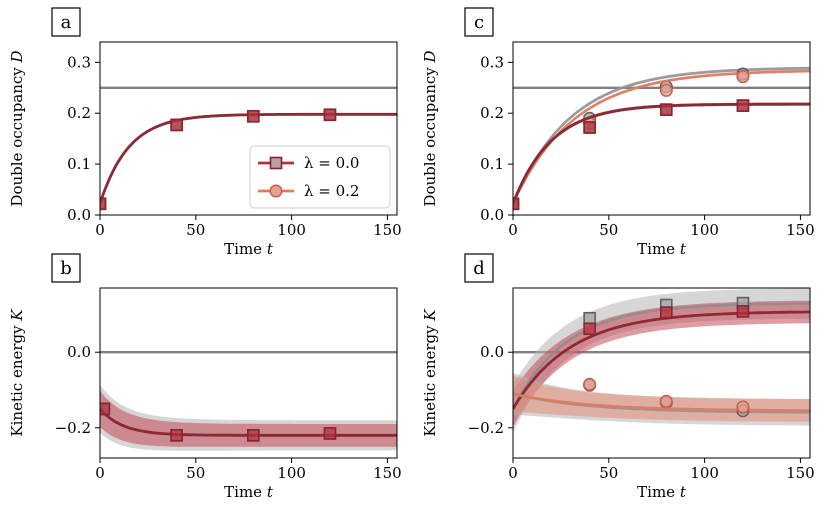  I want to click on panel-letter: b, so click(66, 268).